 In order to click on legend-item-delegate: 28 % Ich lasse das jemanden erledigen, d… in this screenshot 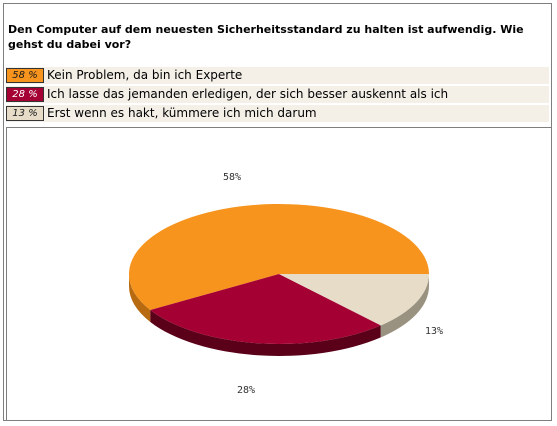, I will do `click(277, 94)`.